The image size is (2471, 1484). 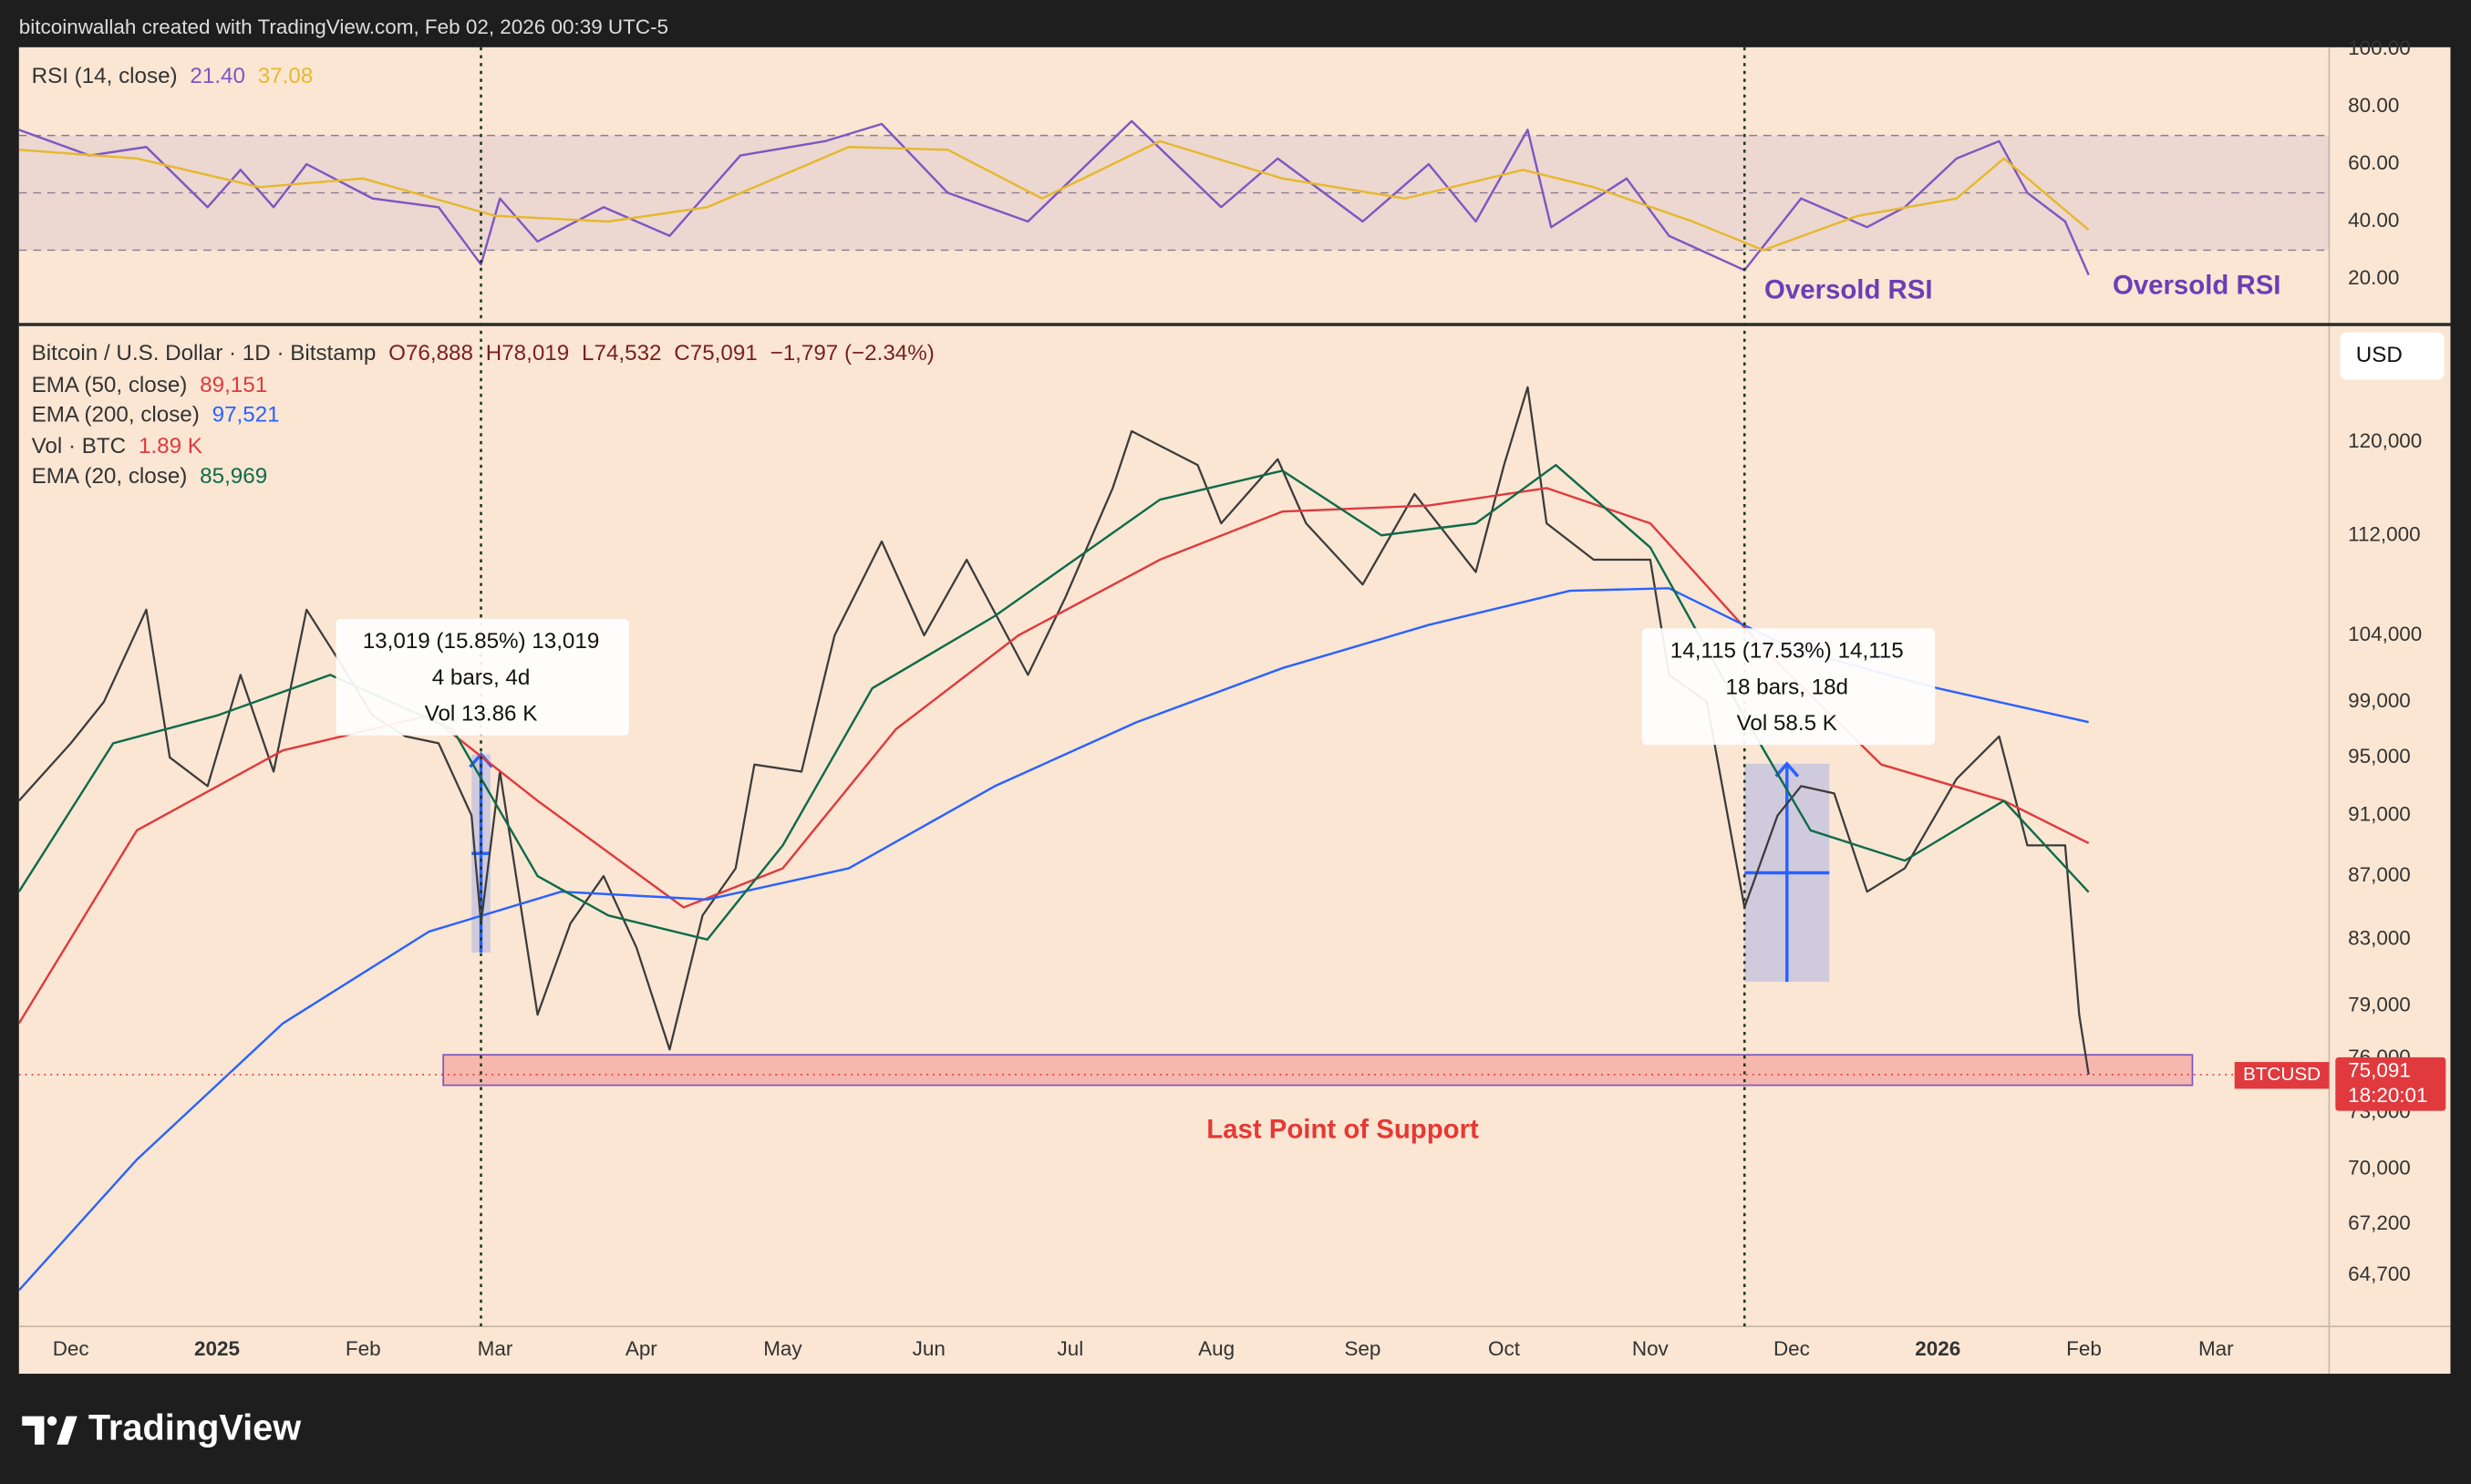 What do you see at coordinates (105, 76) in the screenshot?
I see `rsi-legend-title: RSI (14, close)` at bounding box center [105, 76].